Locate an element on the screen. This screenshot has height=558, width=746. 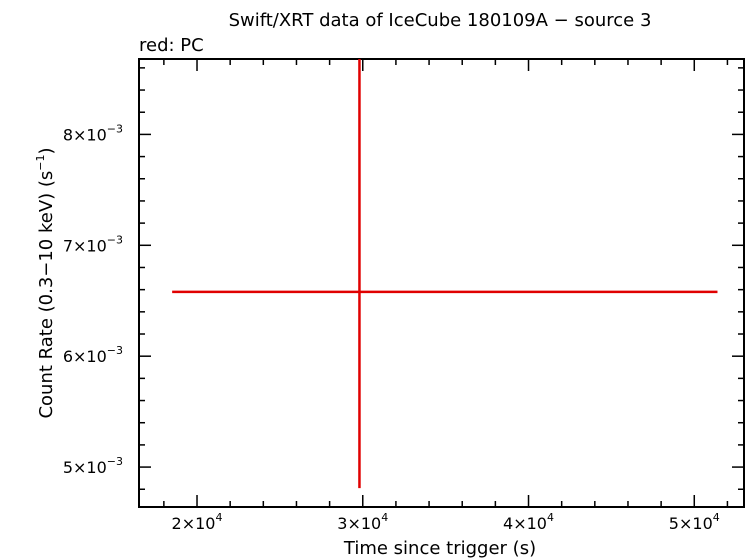
y-axis-label-exp: −1 is located at coordinates (40, 162).